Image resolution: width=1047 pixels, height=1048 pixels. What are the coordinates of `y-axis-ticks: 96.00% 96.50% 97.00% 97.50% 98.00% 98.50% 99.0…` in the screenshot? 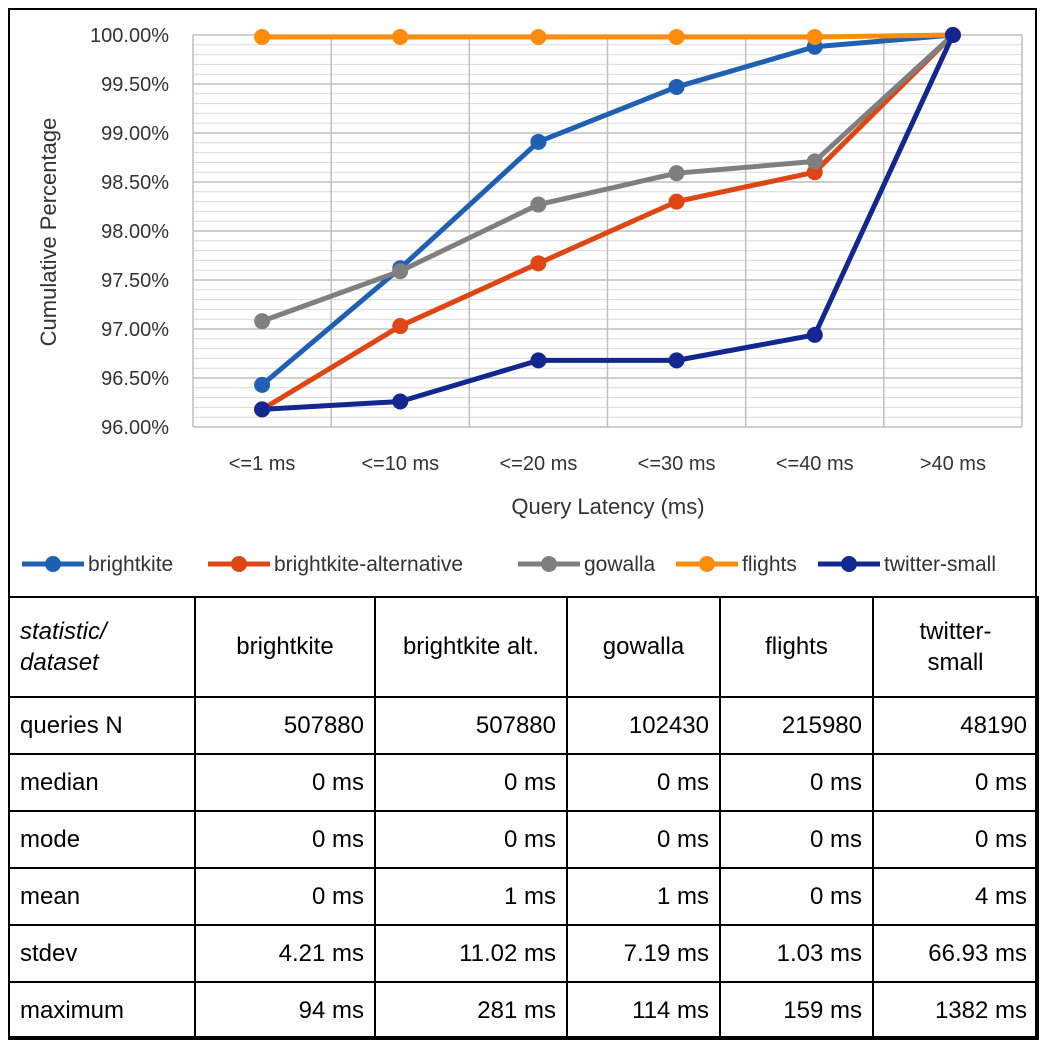 It's located at (129, 232).